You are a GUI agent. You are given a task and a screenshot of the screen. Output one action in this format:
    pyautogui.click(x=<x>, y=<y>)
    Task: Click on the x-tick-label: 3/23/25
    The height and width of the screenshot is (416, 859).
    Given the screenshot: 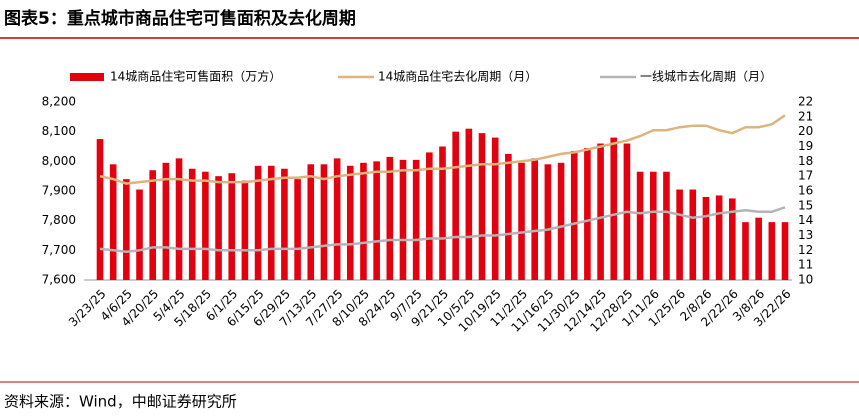 What is the action you would take?
    pyautogui.click(x=87, y=308)
    